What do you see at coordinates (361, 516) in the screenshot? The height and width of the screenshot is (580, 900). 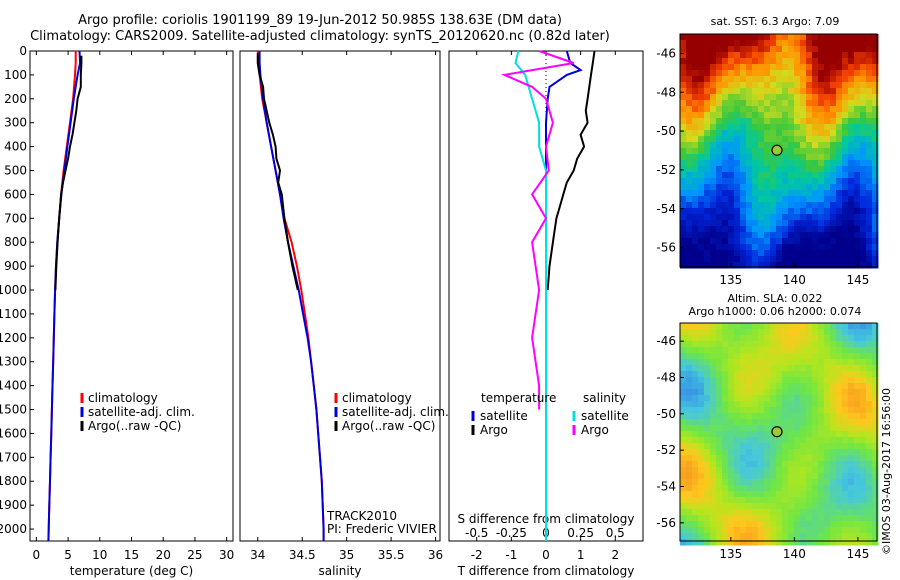 I see `annotation-text: TRACK2010` at bounding box center [361, 516].